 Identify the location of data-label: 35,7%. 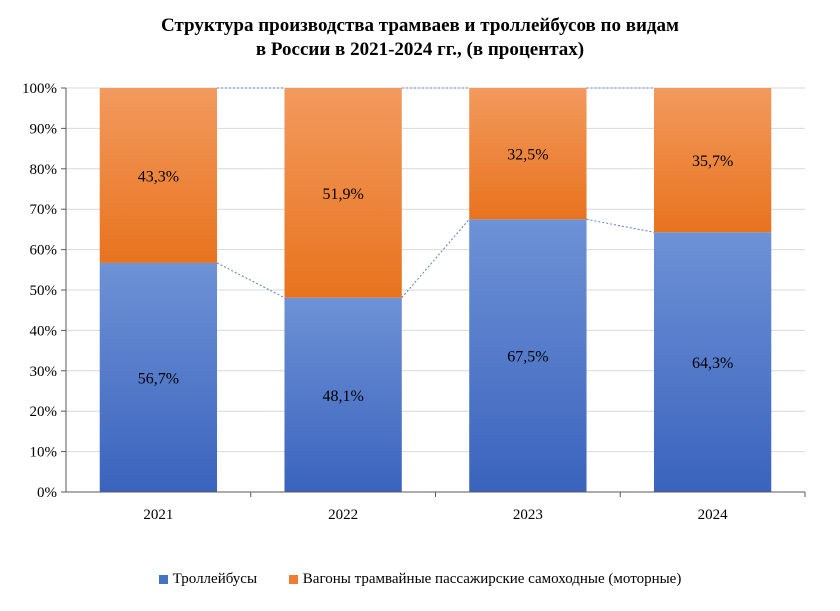
(712, 161).